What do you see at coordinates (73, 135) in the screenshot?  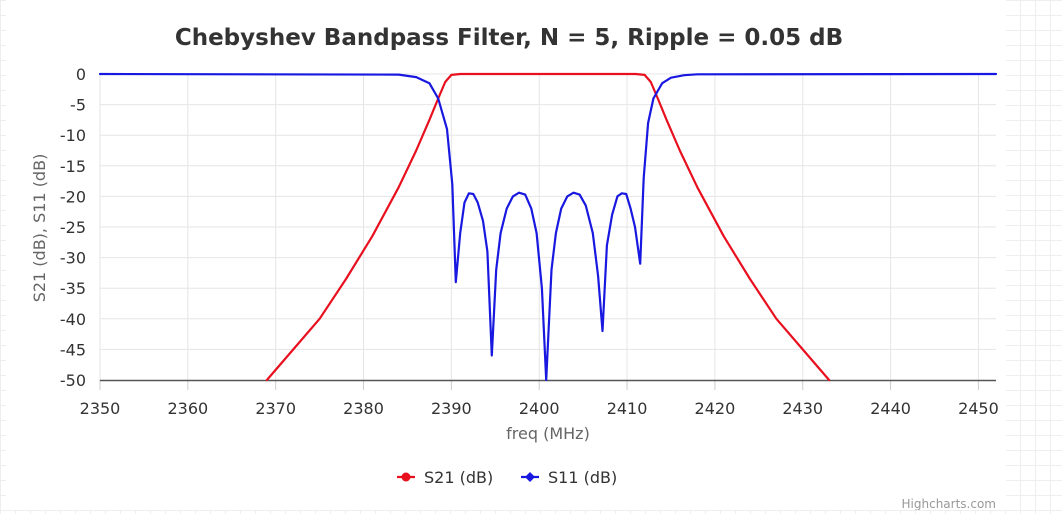 I see `y-tick-label: -10` at bounding box center [73, 135].